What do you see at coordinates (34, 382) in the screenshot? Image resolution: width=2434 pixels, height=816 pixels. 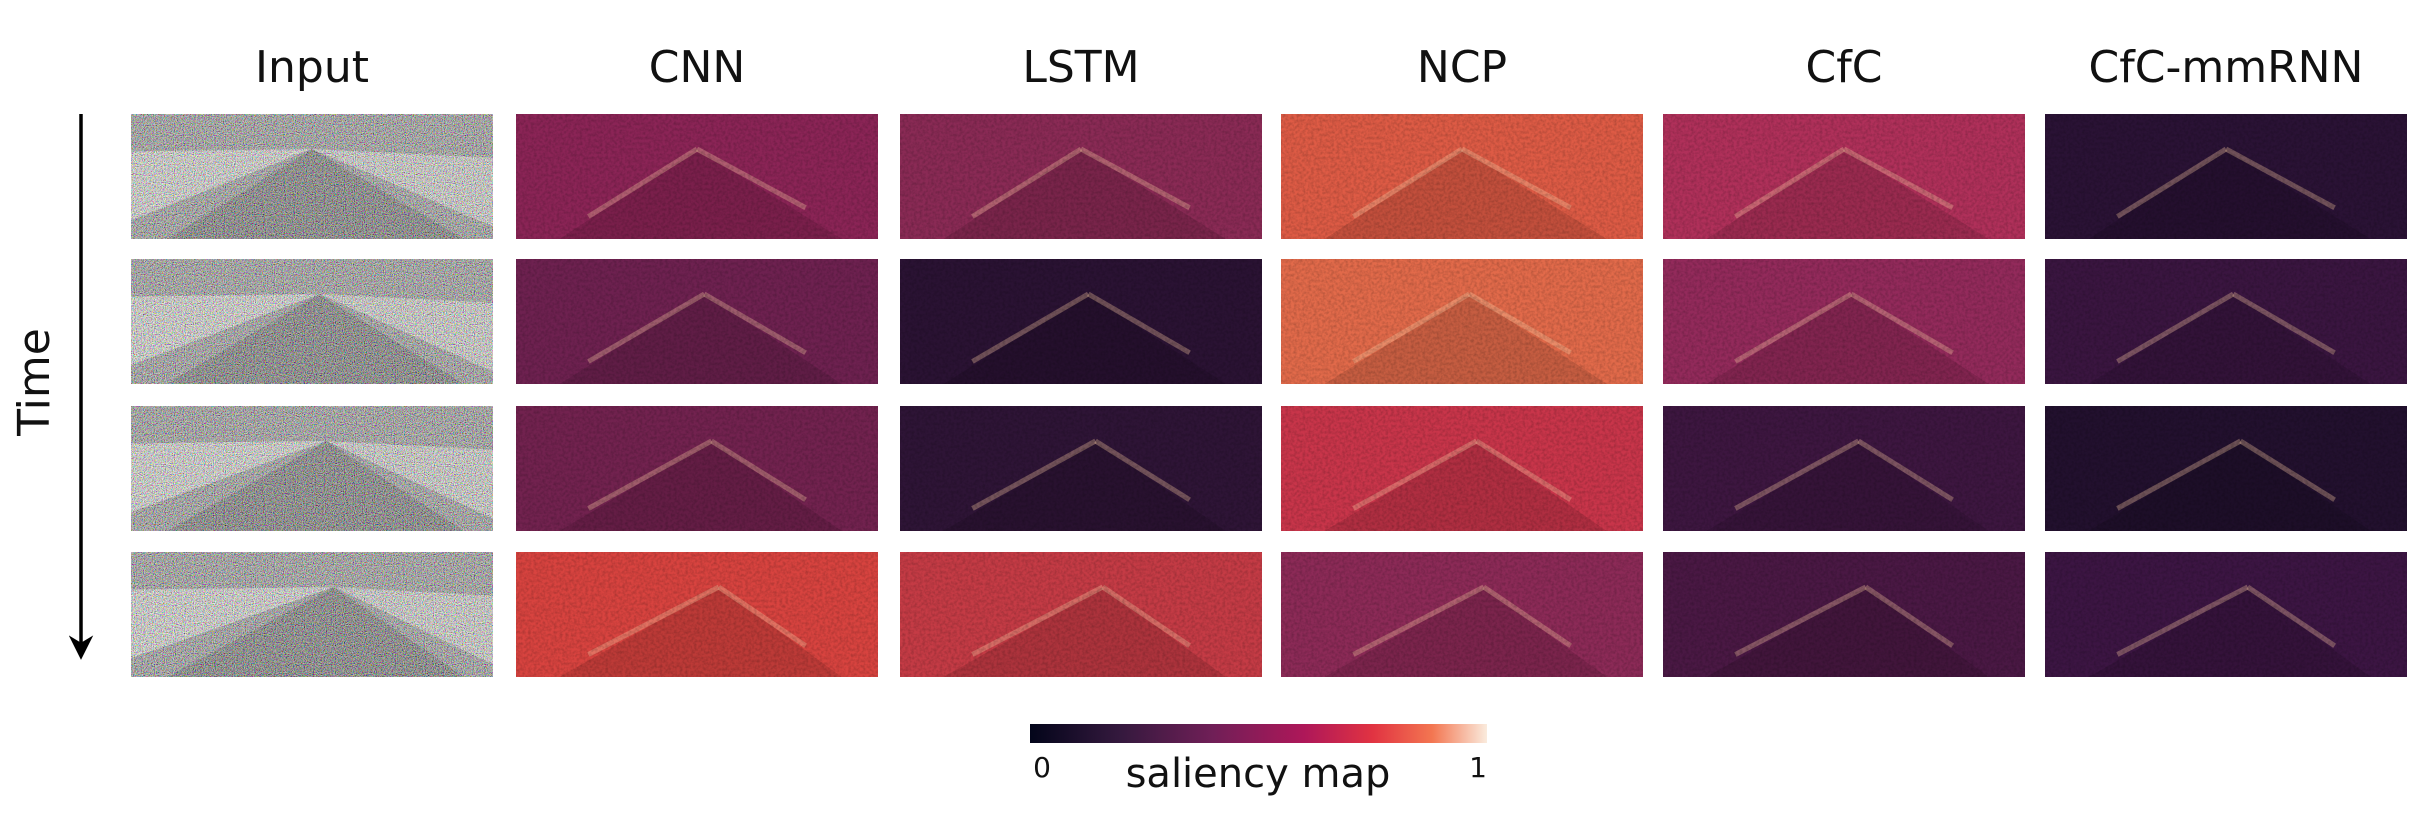 I see `time-label: Time` at bounding box center [34, 382].